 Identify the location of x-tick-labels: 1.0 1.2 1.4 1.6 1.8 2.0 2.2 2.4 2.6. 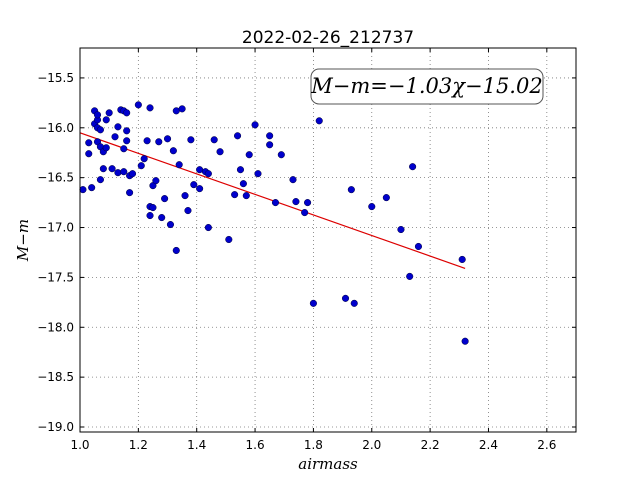
(313, 445).